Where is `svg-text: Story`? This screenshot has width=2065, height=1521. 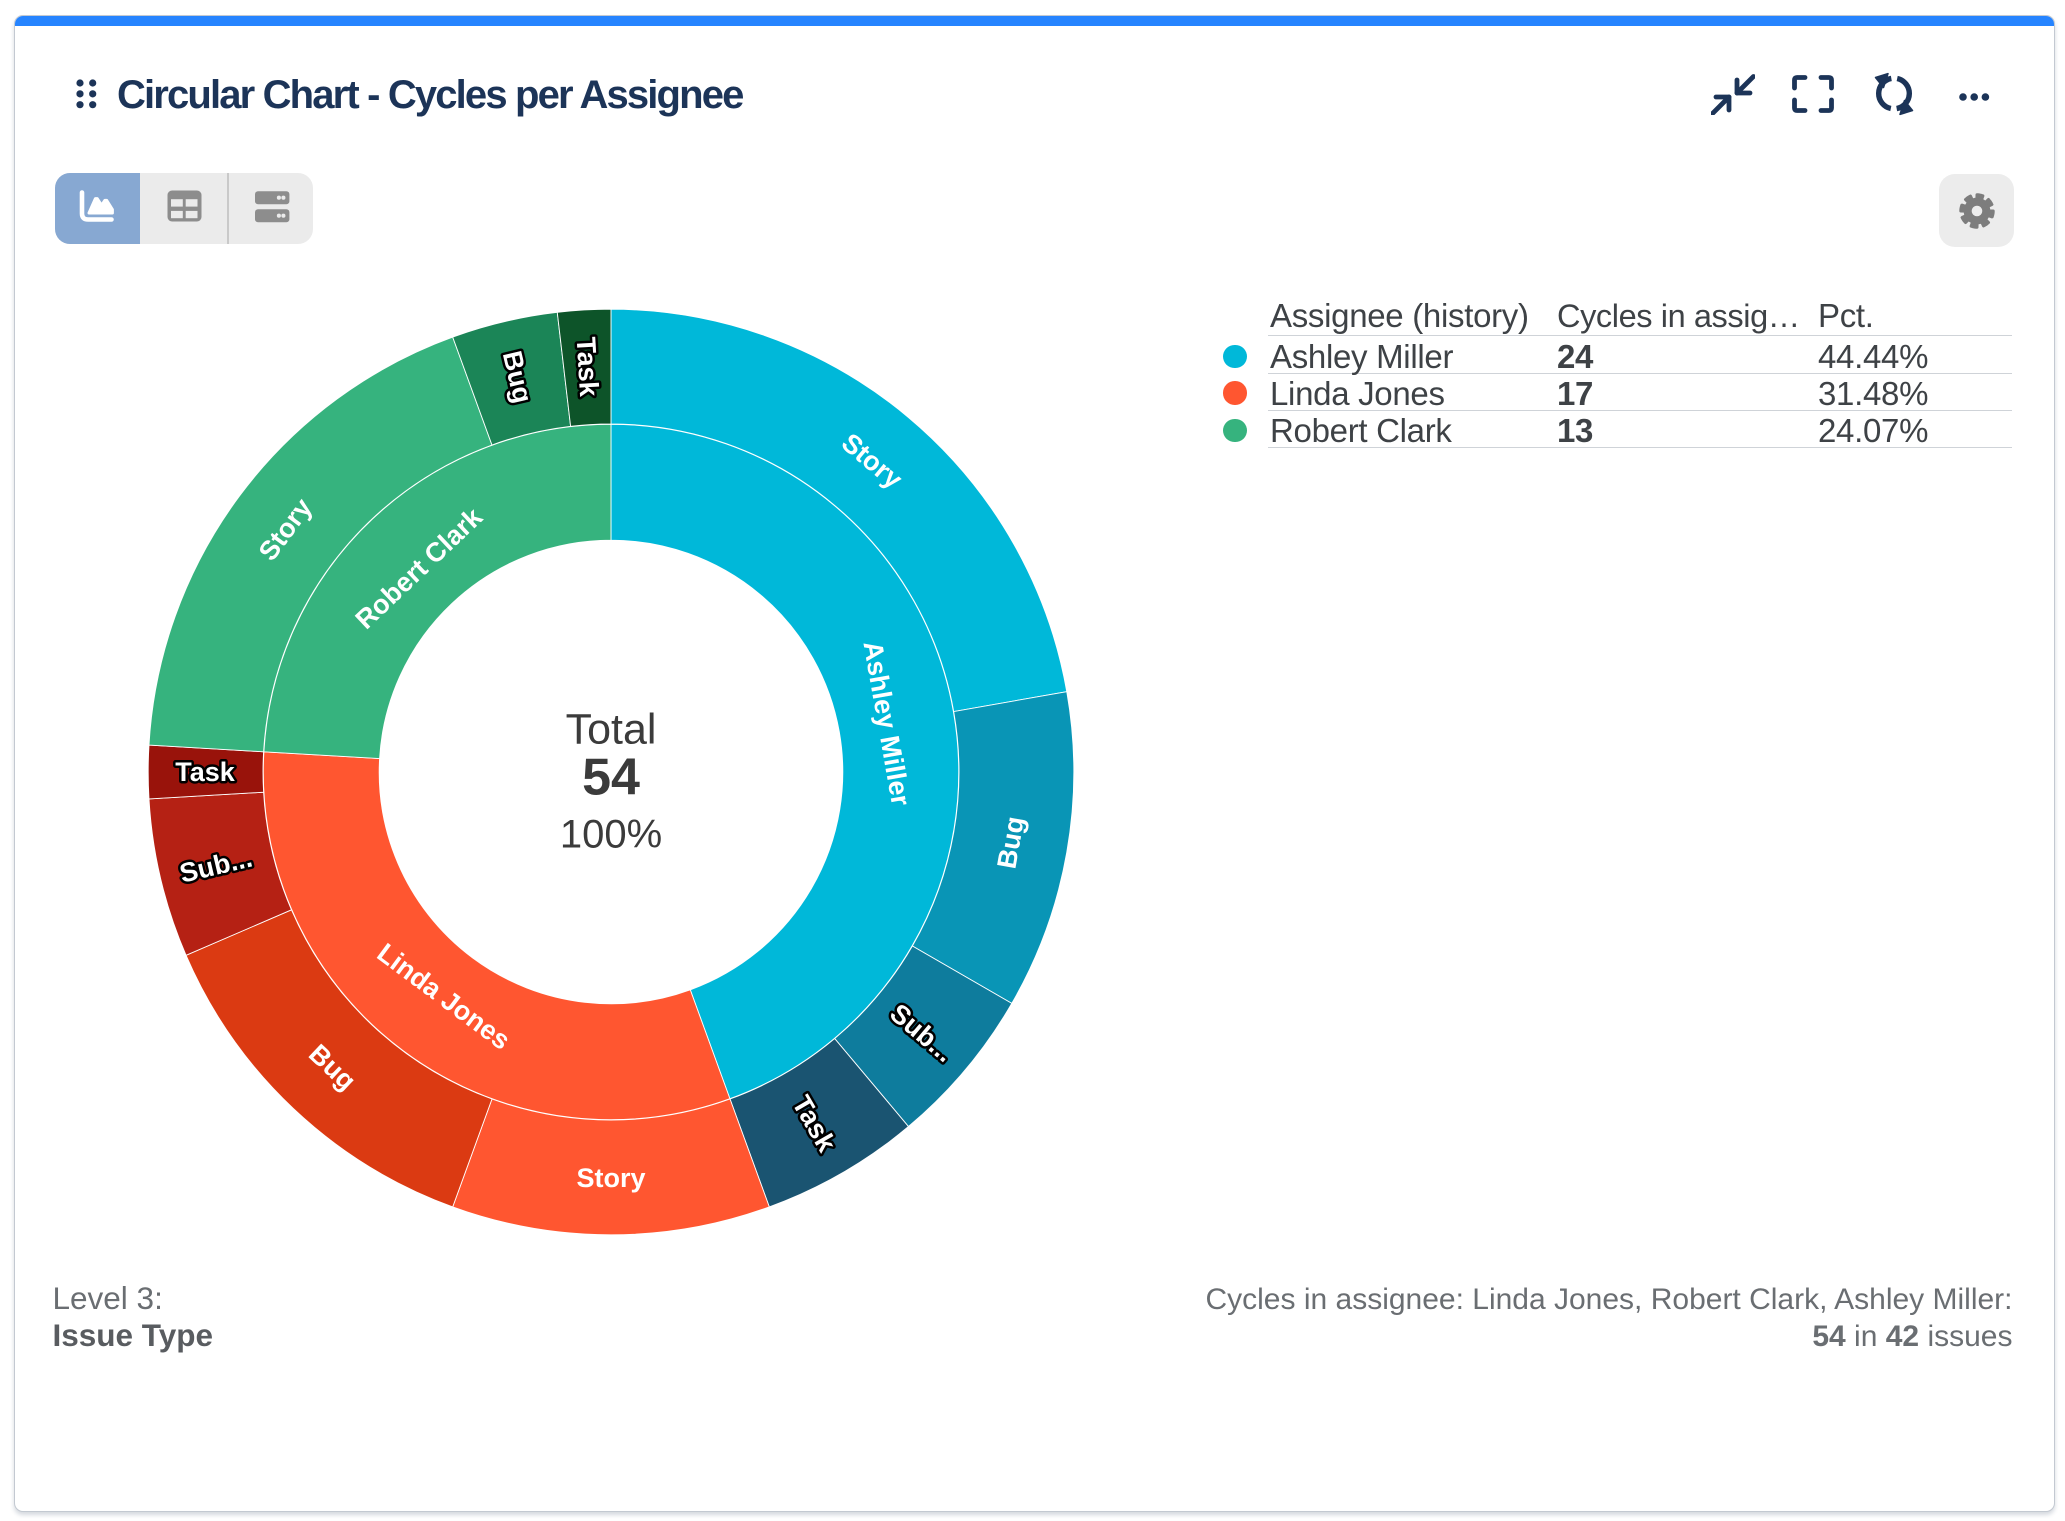 svg-text: Story is located at coordinates (610, 1178).